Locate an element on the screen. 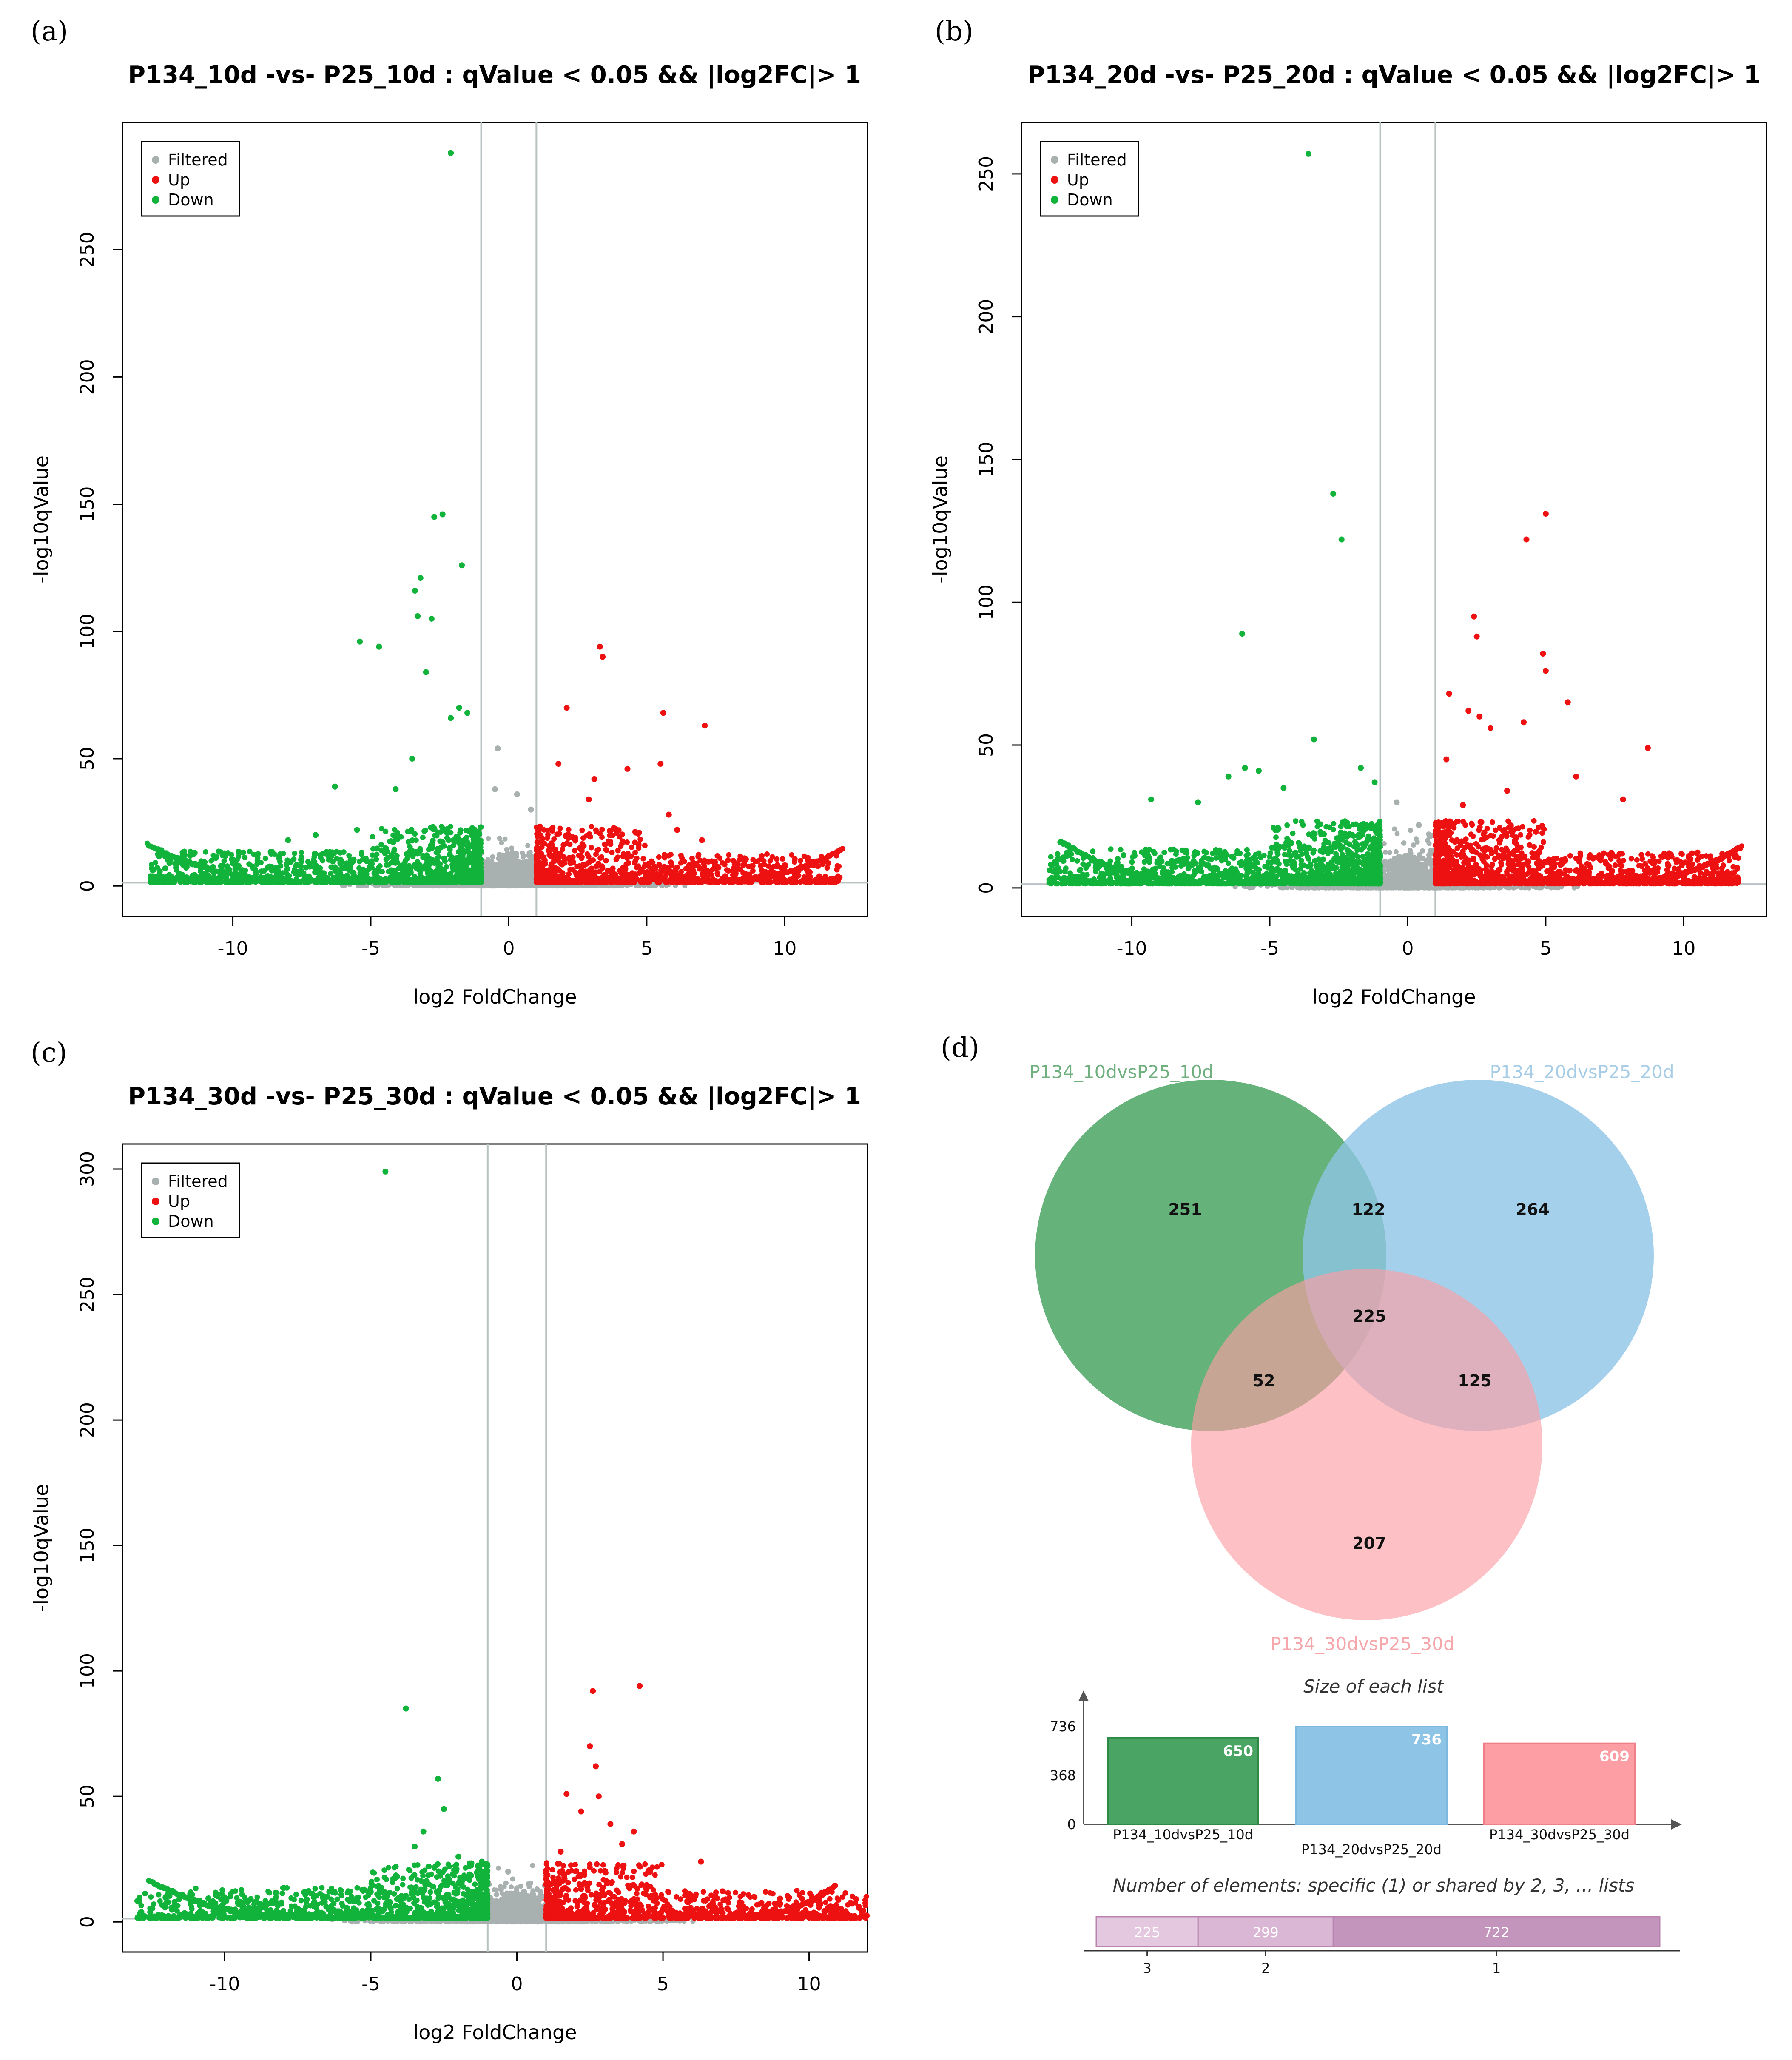  y-tick-label: 250 is located at coordinates (87, 249).